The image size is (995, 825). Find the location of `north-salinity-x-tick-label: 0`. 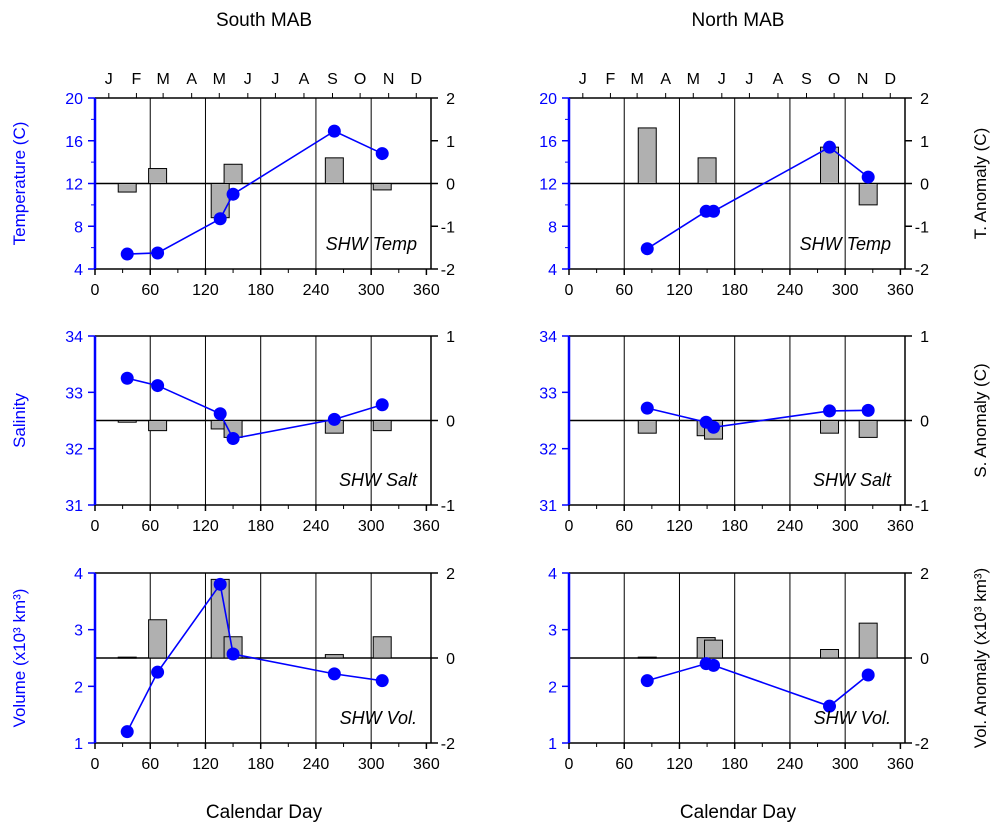

north-salinity-x-tick-label: 0 is located at coordinates (569, 526).